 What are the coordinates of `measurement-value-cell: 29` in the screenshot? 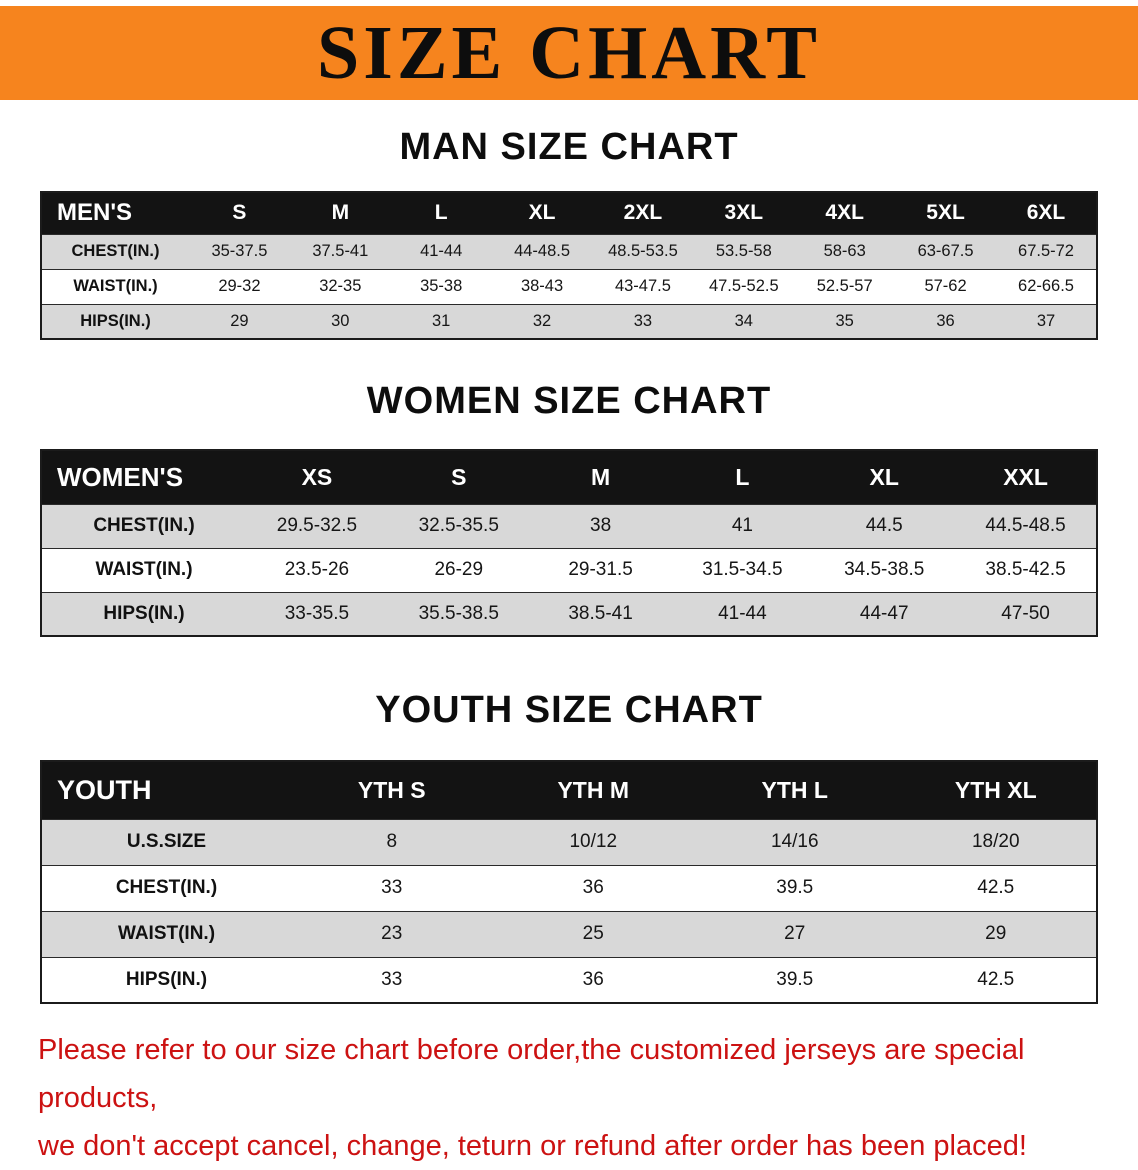 It's located at (996, 933).